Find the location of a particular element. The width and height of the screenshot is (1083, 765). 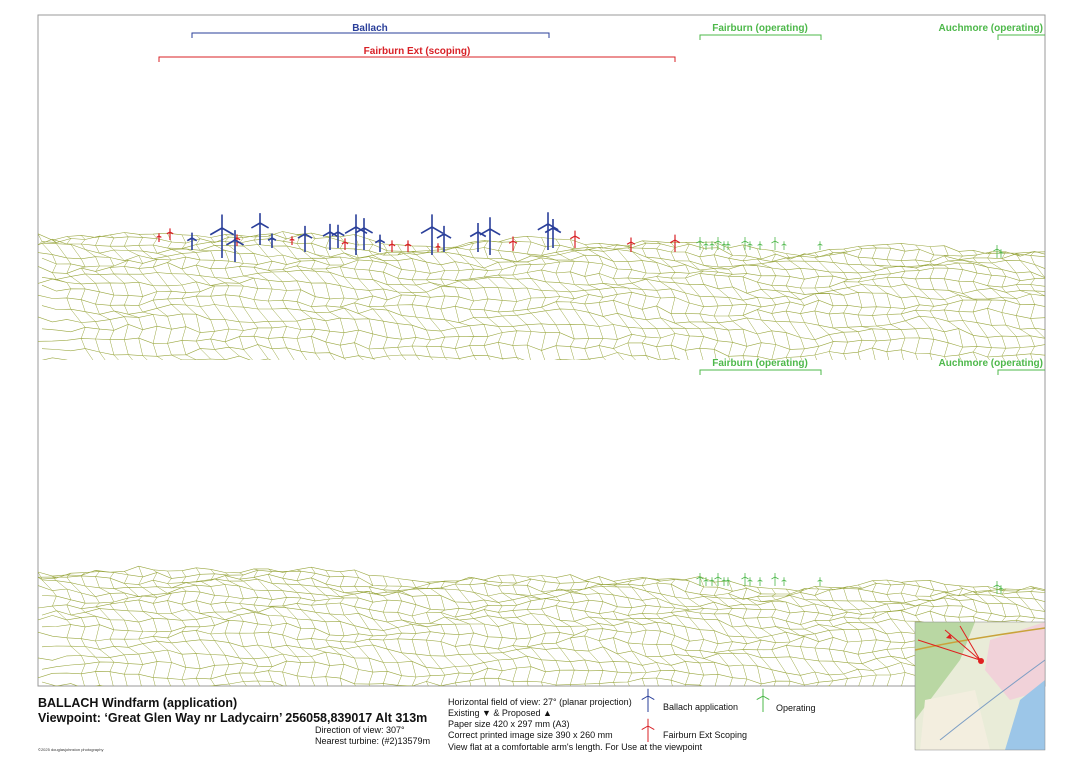

legend-icons is located at coordinates (705, 715).